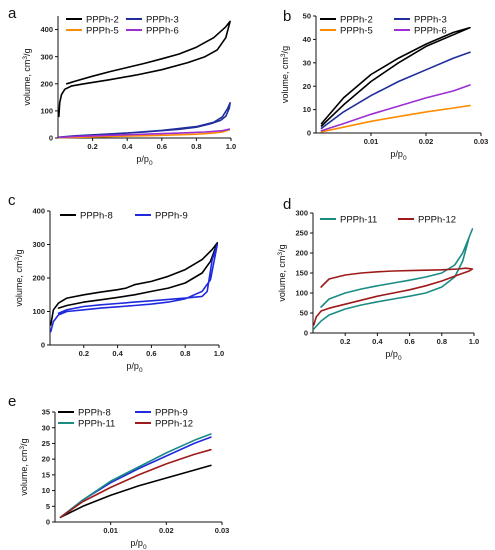 Image resolution: width=495 pixels, height=550 pixels. I want to click on y-tick-label: 25, so click(46, 443).